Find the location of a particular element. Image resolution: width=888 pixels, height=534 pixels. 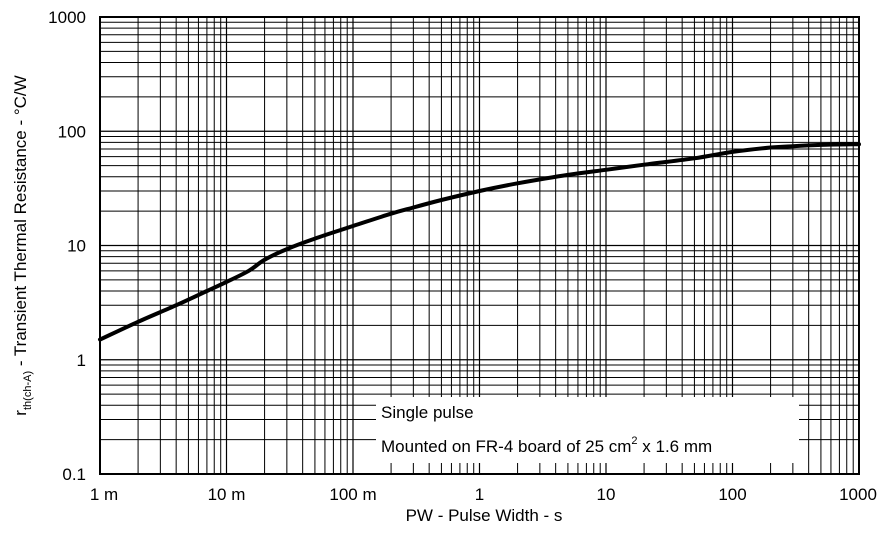

y-axis-label-symbol: r is located at coordinates (20, 413).